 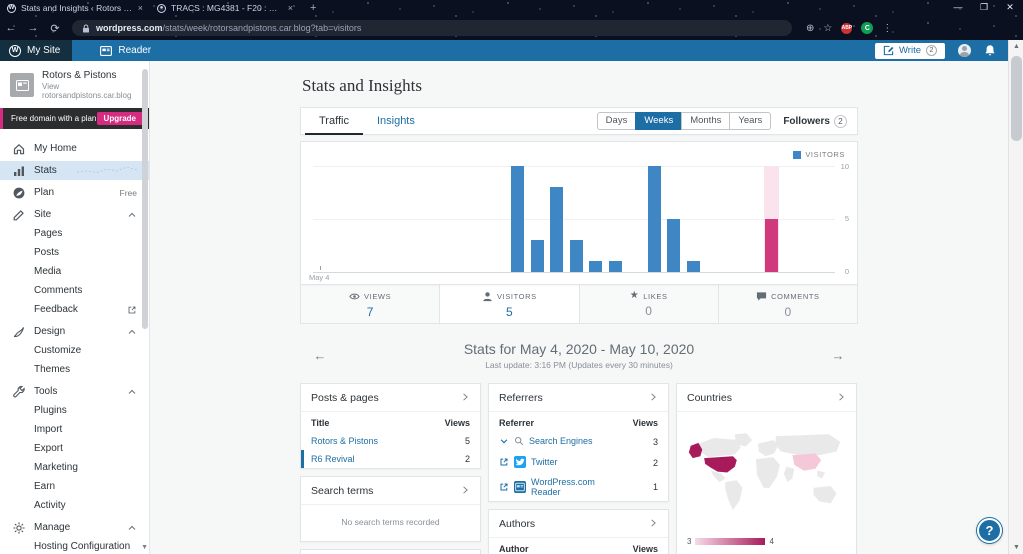 I want to click on table-row: Rotors & Pistons 5, so click(x=390, y=441).